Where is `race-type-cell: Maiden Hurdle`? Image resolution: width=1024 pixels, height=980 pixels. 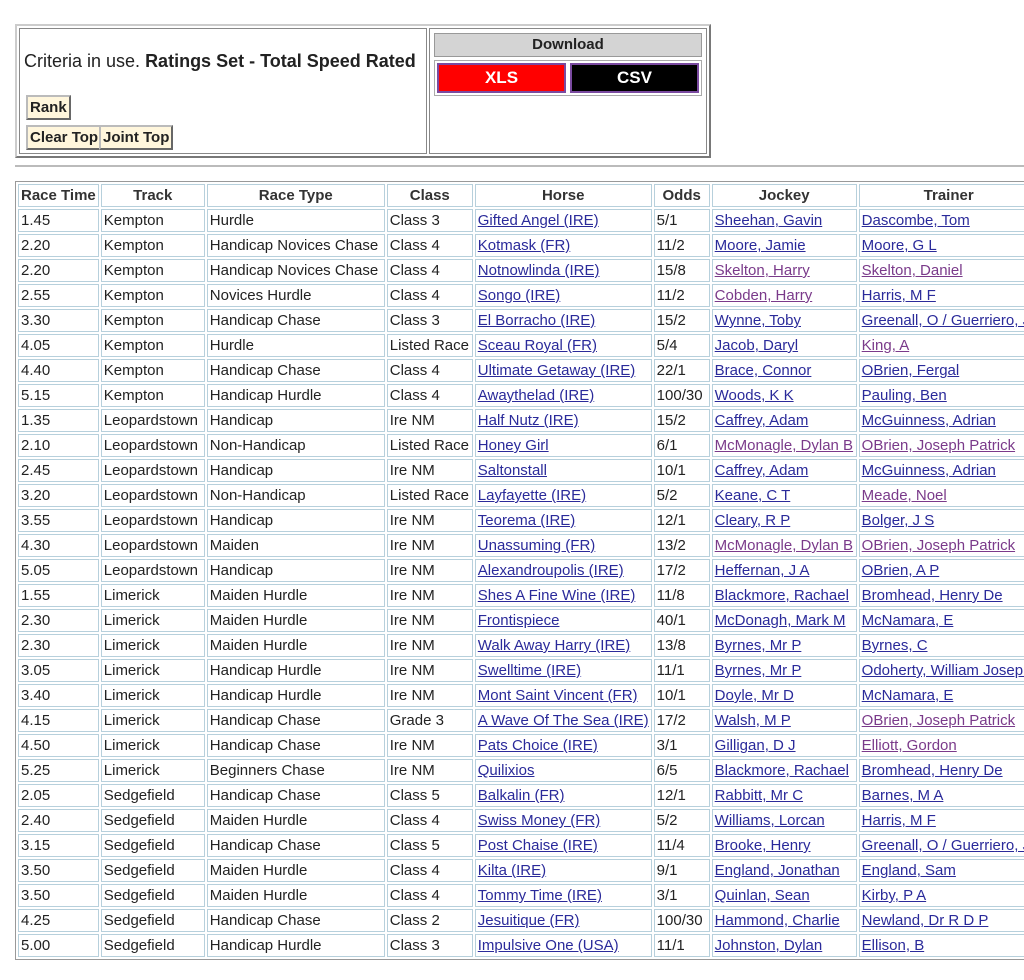
race-type-cell: Maiden Hurdle is located at coordinates (295, 870).